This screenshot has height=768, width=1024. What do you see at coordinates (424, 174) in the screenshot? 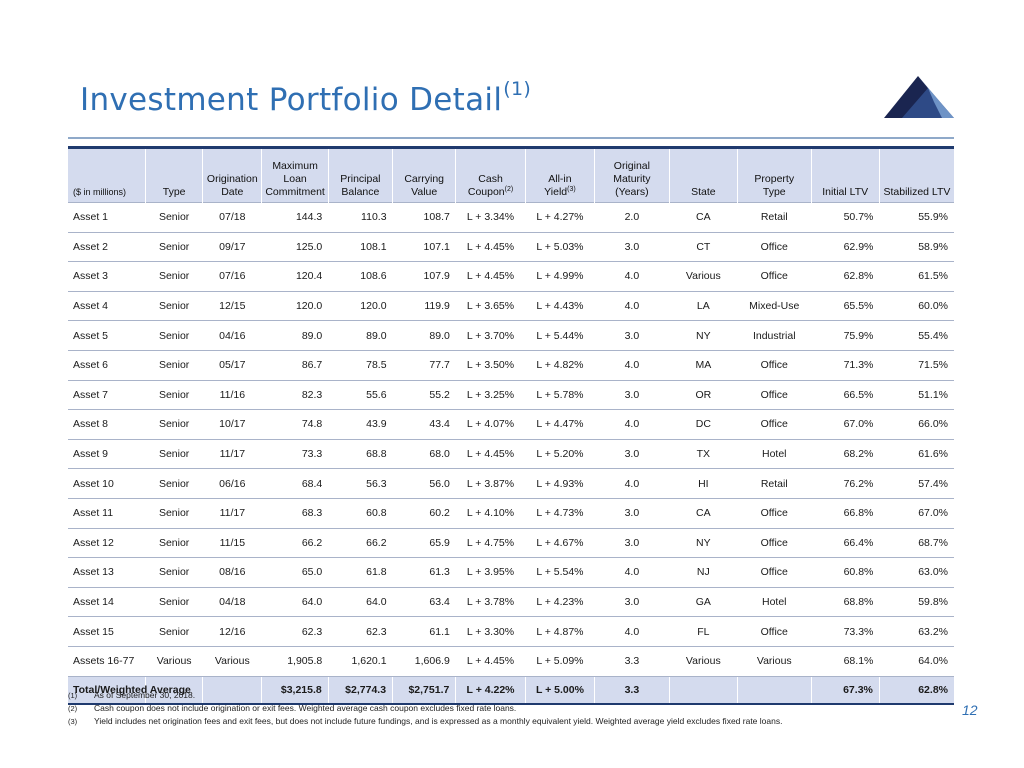
I see `col-header-carrying: Carrying Value` at bounding box center [424, 174].